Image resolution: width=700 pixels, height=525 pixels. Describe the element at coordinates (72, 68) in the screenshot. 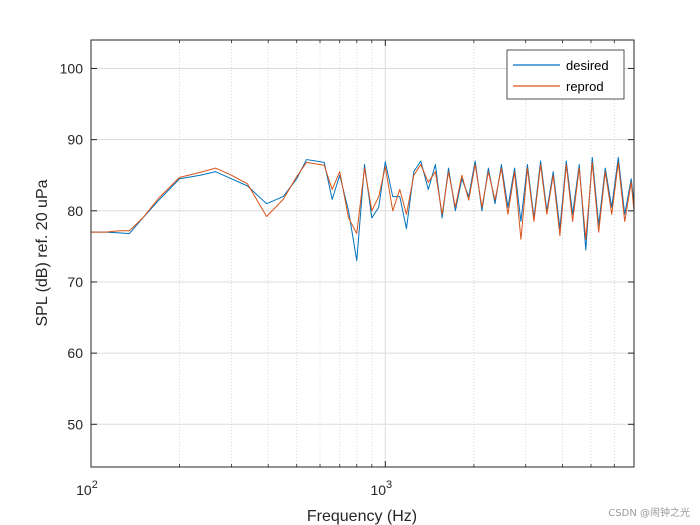

I see `y-tick-label: 100` at that location.